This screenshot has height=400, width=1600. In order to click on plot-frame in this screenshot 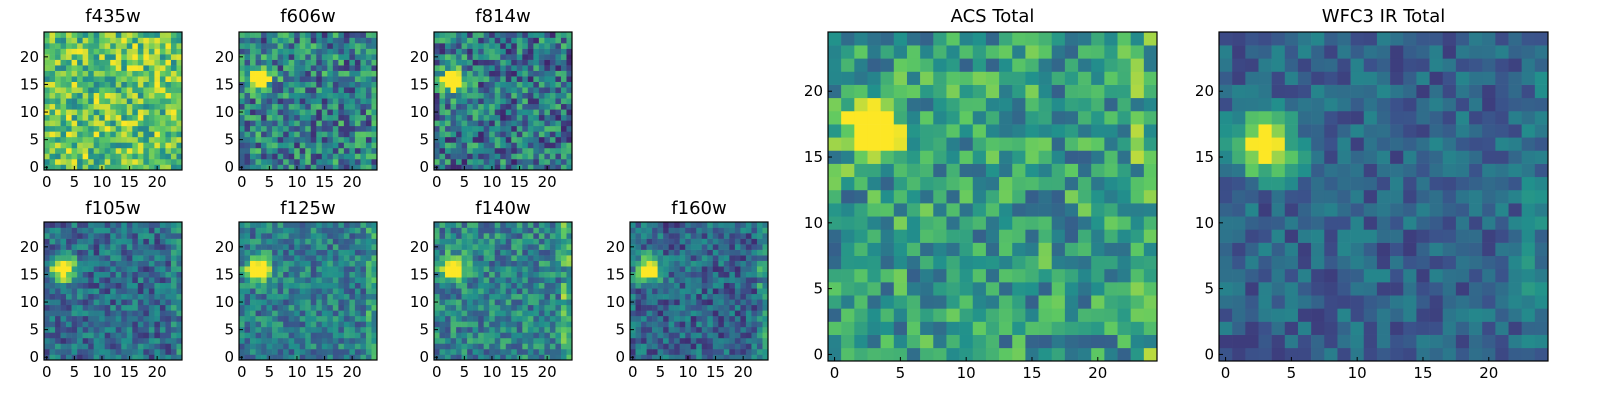, I will do `click(113, 101)`.